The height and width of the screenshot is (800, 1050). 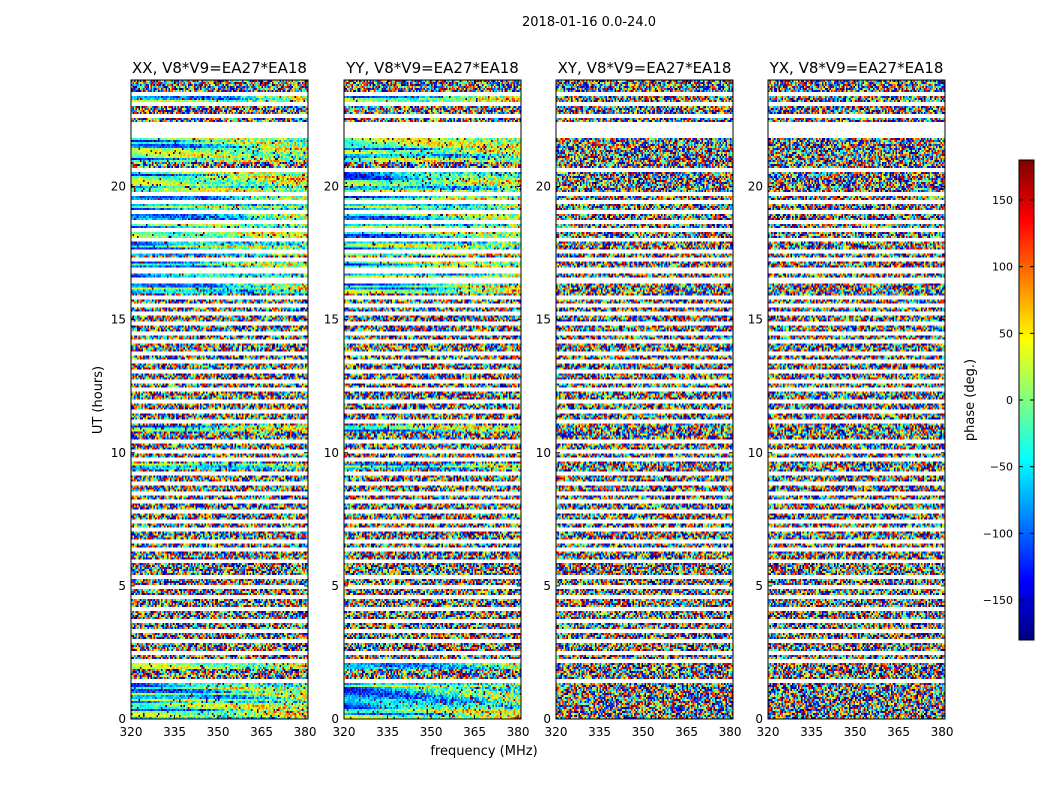 What do you see at coordinates (1001, 467) in the screenshot?
I see `colorbar-tick-label: −50` at bounding box center [1001, 467].